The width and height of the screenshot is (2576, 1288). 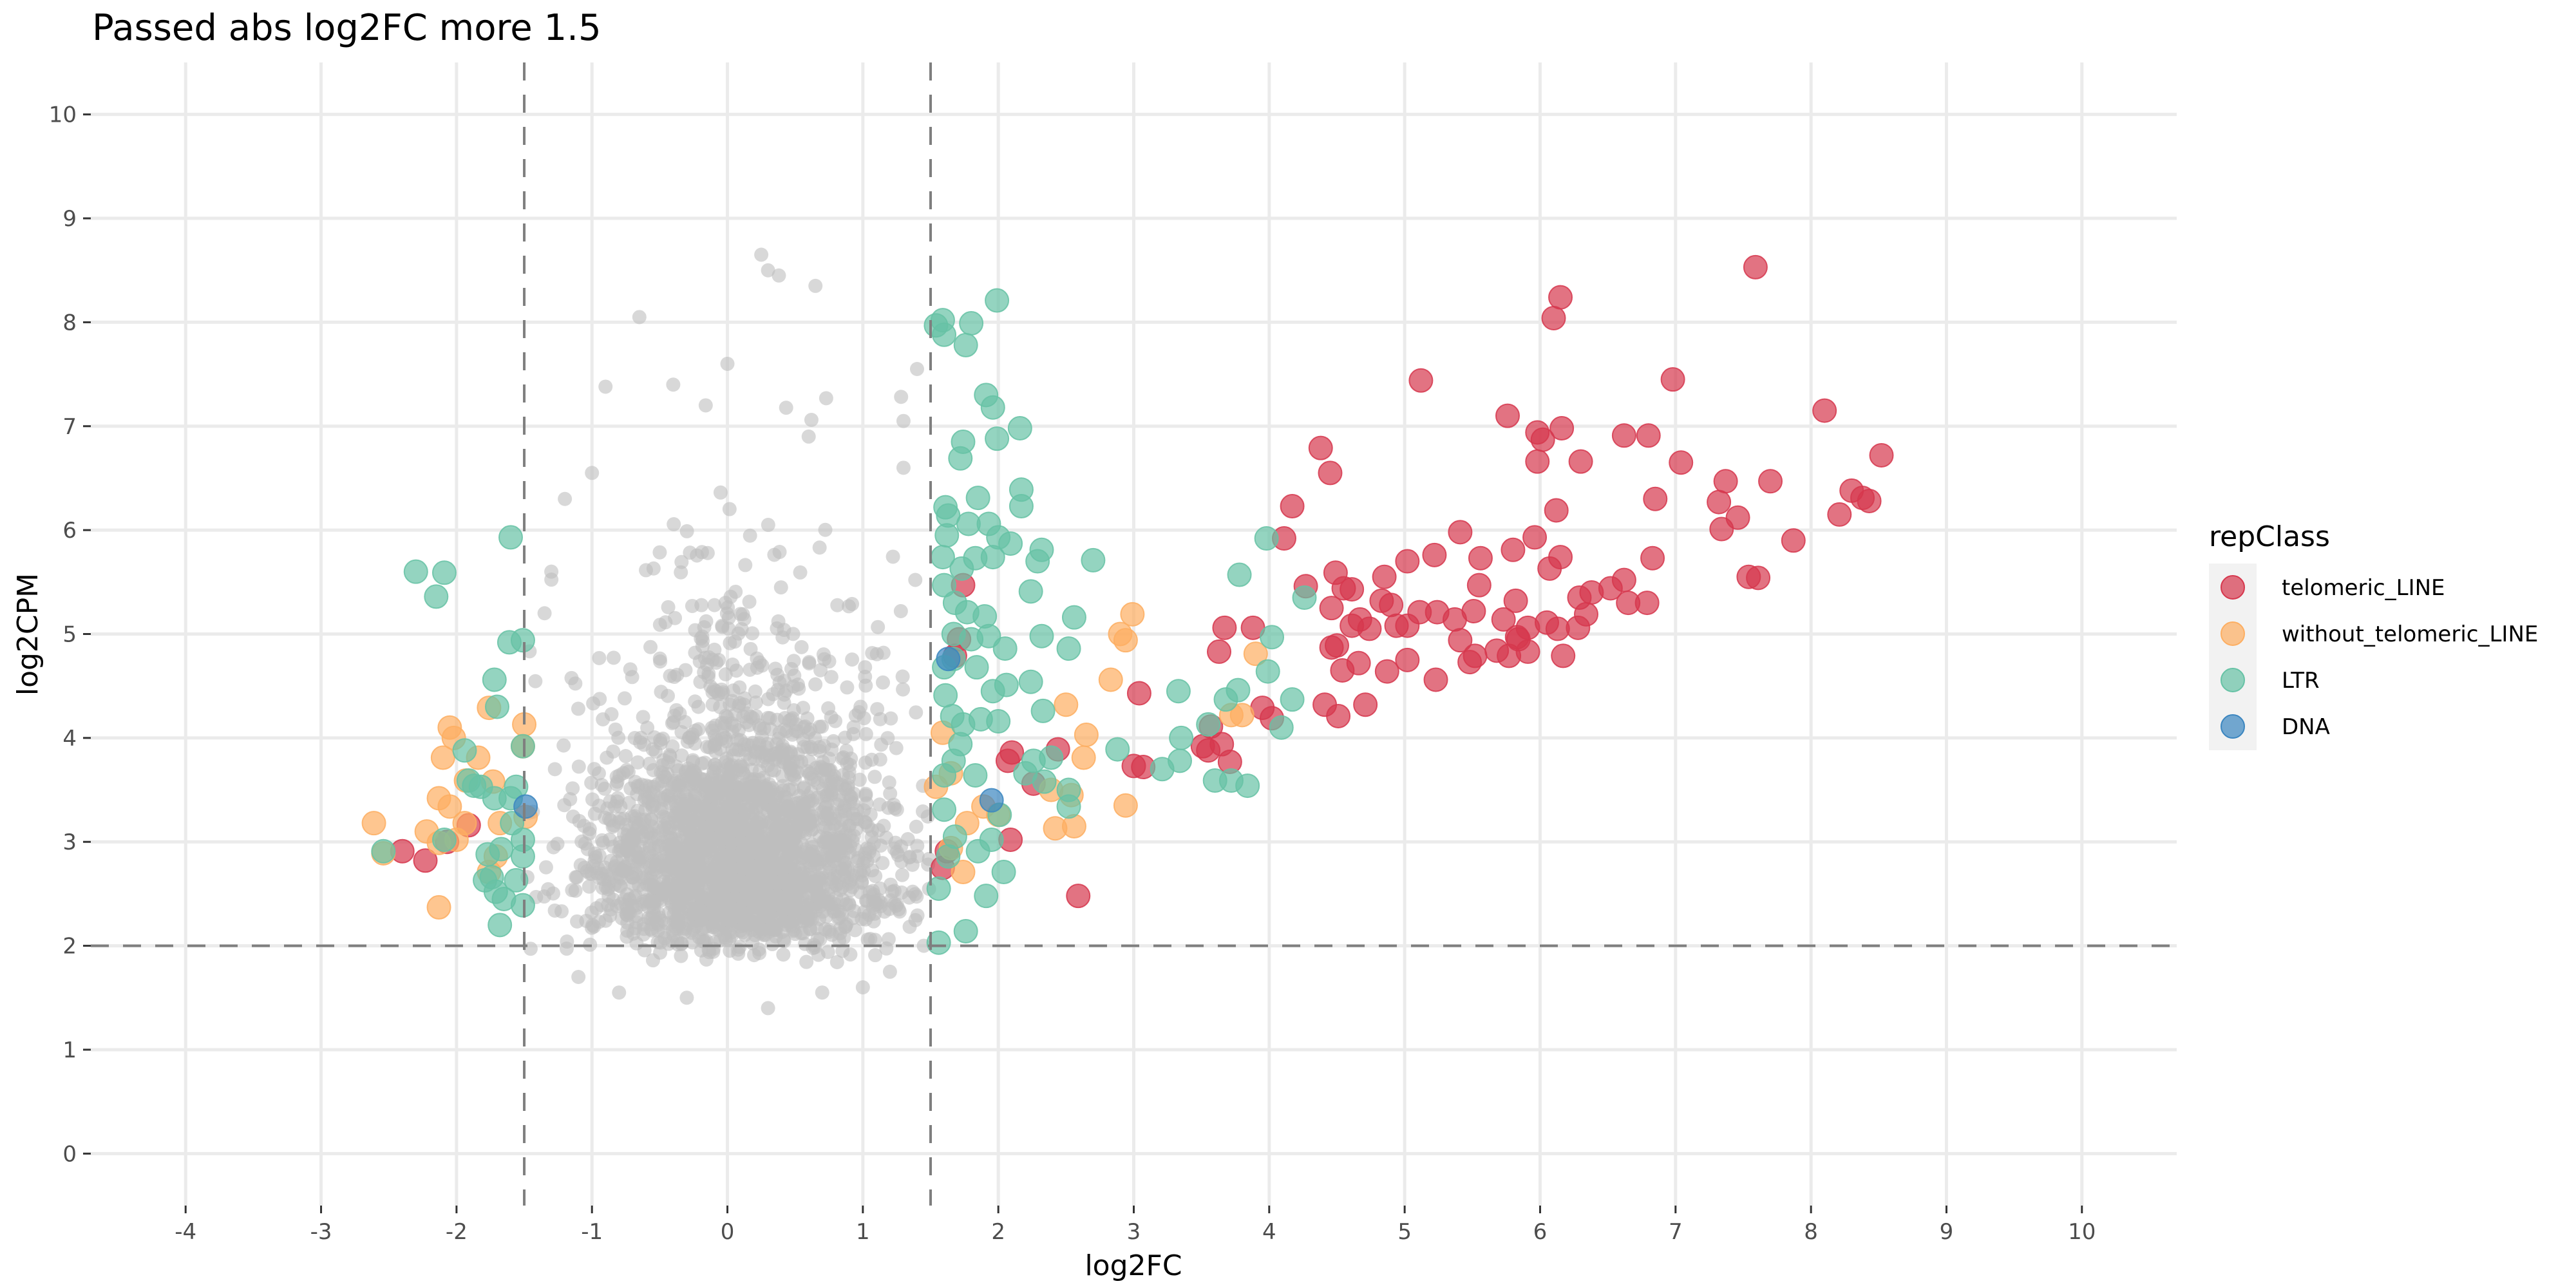 What do you see at coordinates (948, 659) in the screenshot?
I see `point-dna` at bounding box center [948, 659].